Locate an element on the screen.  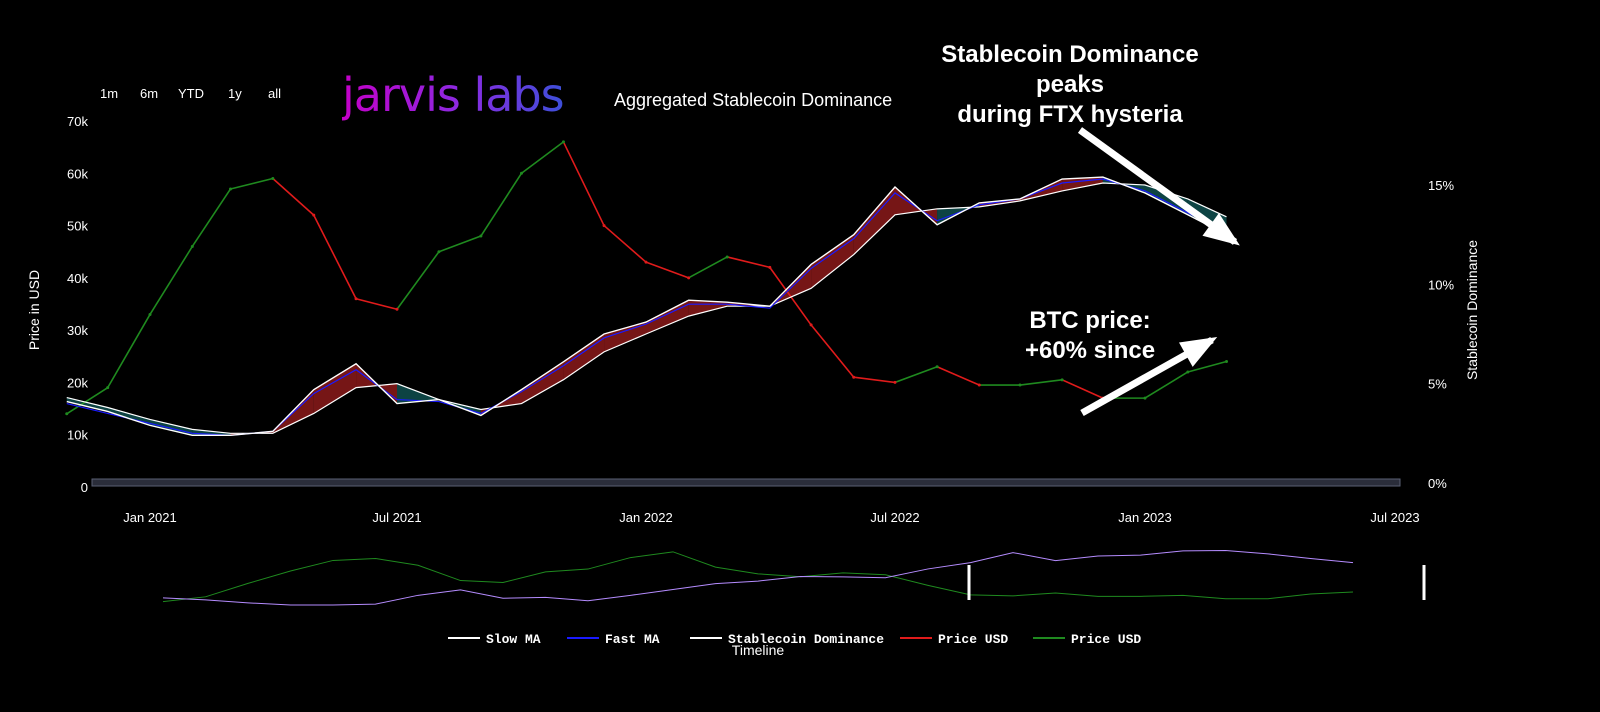
navigator-dominance-line is located at coordinates (758, 578).